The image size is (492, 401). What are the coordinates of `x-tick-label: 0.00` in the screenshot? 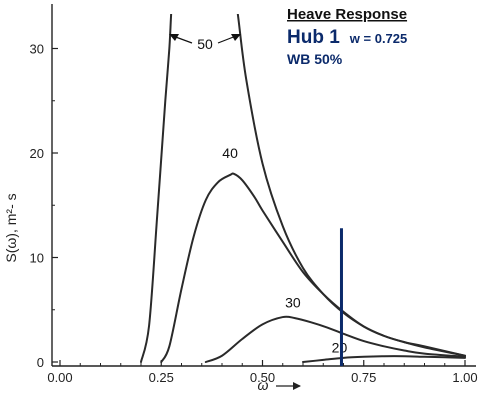 It's located at (59, 377).